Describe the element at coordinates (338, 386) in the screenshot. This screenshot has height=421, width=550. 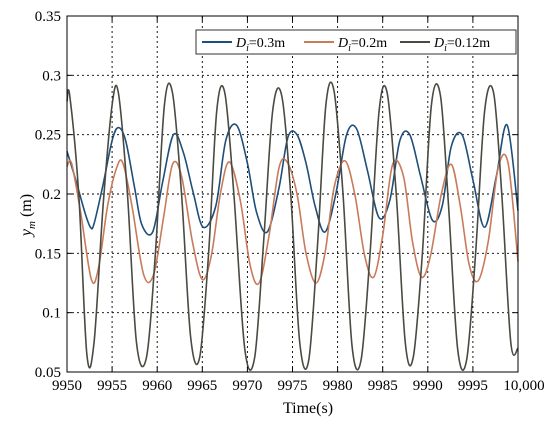
I see `x-tick-label: 9980` at that location.